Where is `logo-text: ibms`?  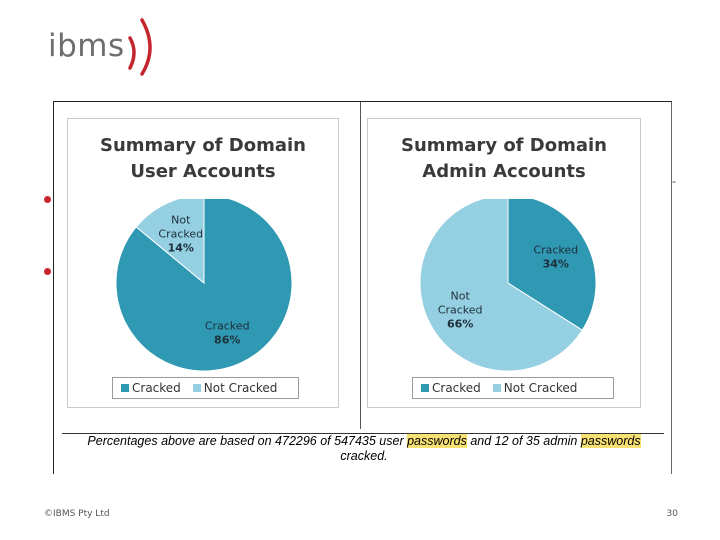
logo-text: ibms is located at coordinates (86, 46).